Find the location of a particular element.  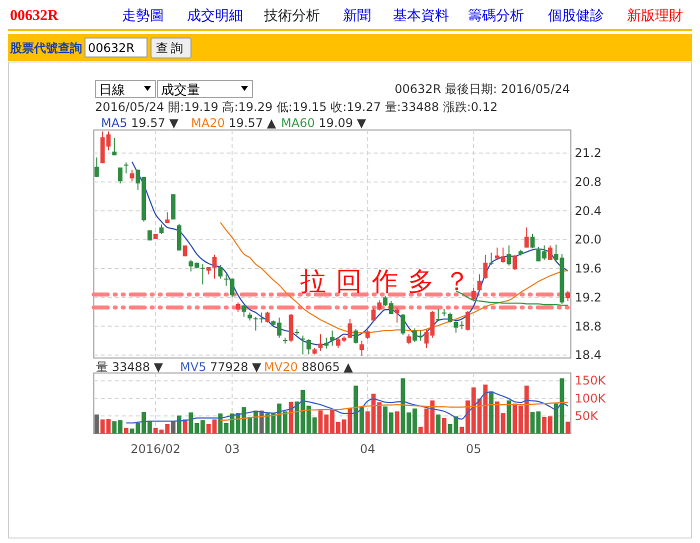

text: 新版理財 is located at coordinates (655, 16).